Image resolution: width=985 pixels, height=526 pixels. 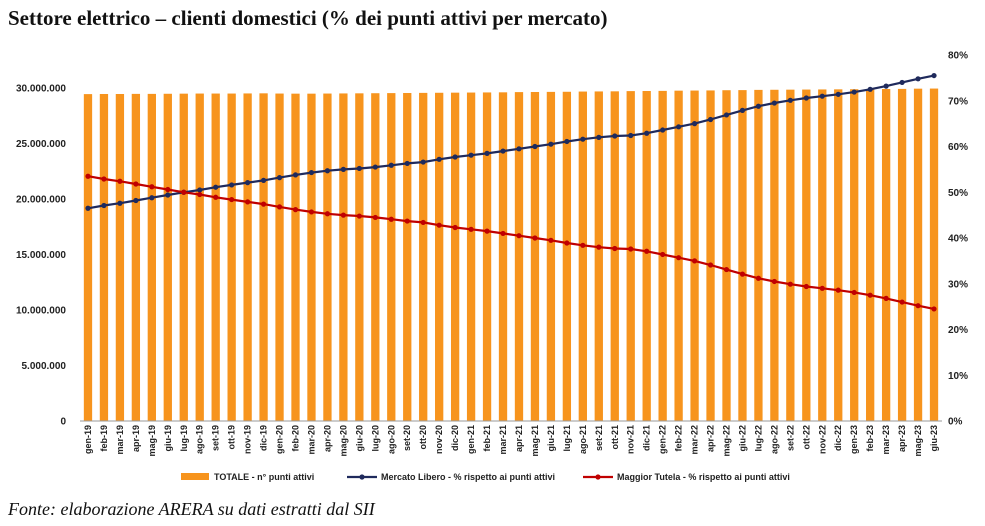 What do you see at coordinates (455, 438) in the screenshot?
I see `x-tick-dic-20: dic-20` at bounding box center [455, 438].